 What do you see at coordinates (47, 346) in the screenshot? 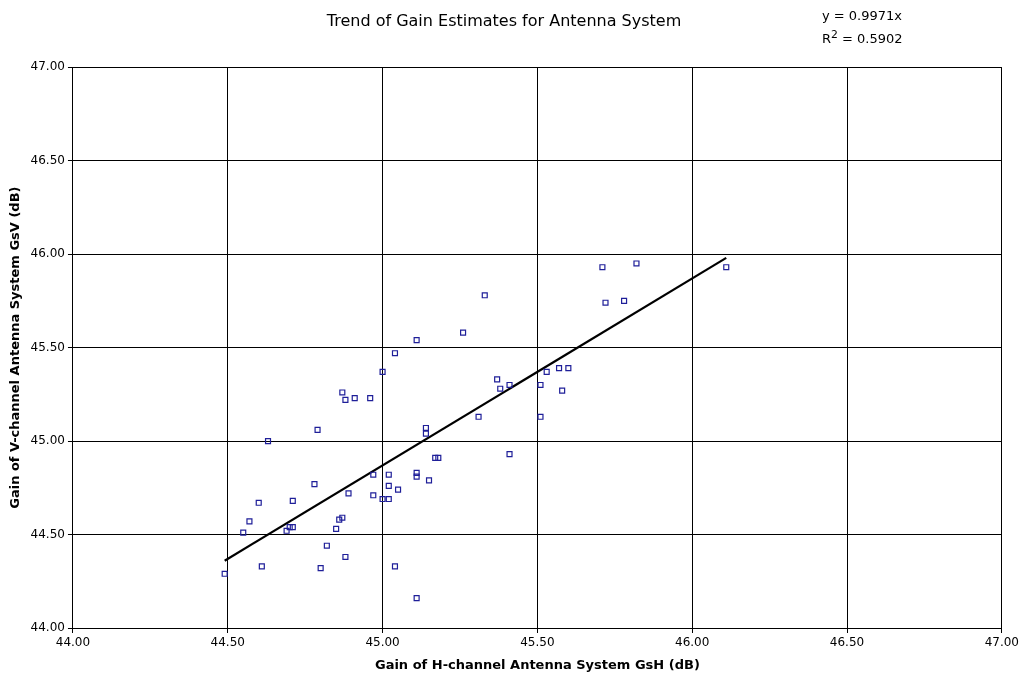
I see `y-tick-label: 45.50` at bounding box center [47, 346].